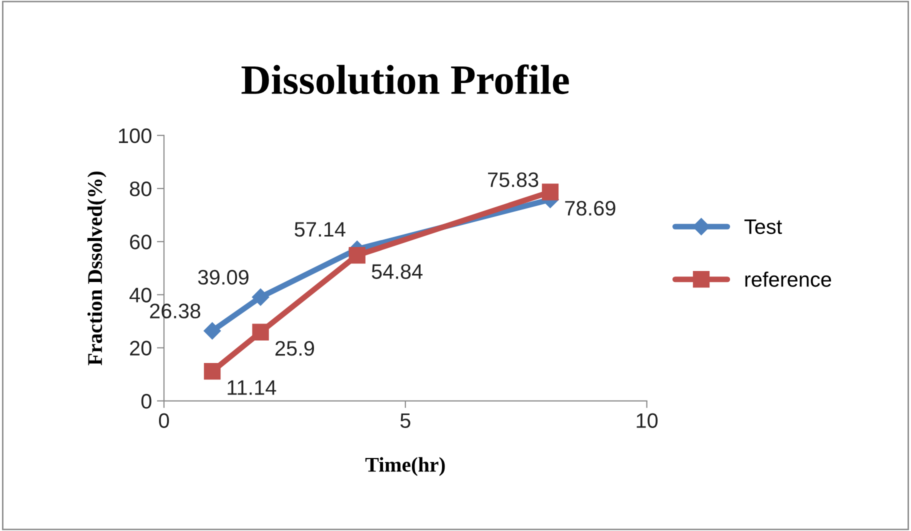  What do you see at coordinates (141, 348) in the screenshot?
I see `y-tick-label: 20` at bounding box center [141, 348].